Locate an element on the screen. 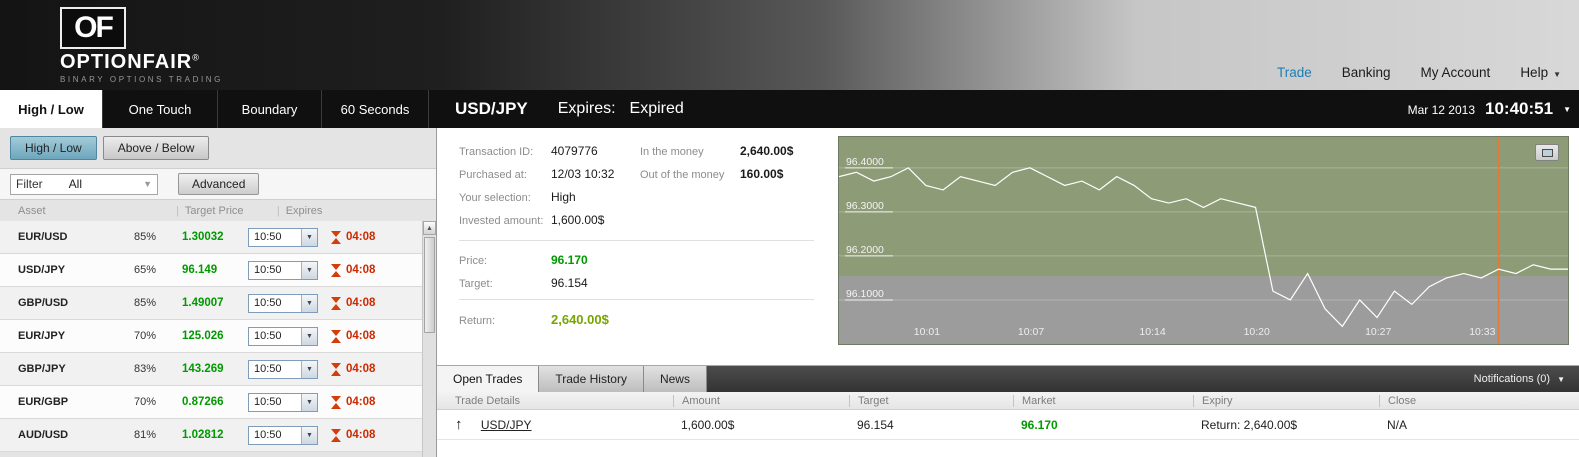 The width and height of the screenshot is (1579, 457). expand-chart-button is located at coordinates (1547, 152).